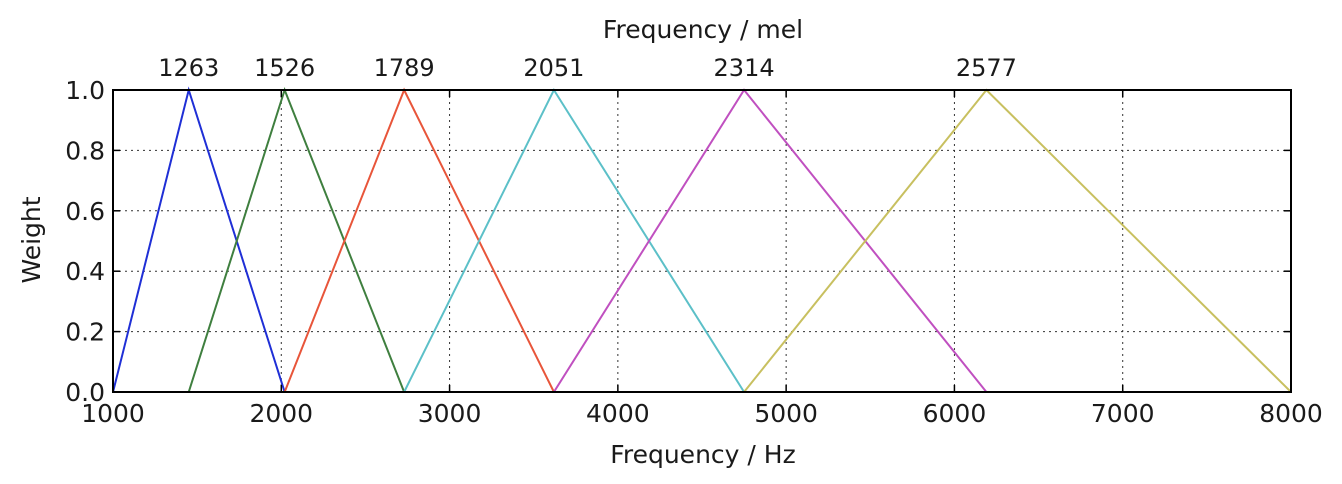 Image resolution: width=1342 pixels, height=484 pixels. What do you see at coordinates (85, 150) in the screenshot?
I see `y-tick-label: 0.8` at bounding box center [85, 150].